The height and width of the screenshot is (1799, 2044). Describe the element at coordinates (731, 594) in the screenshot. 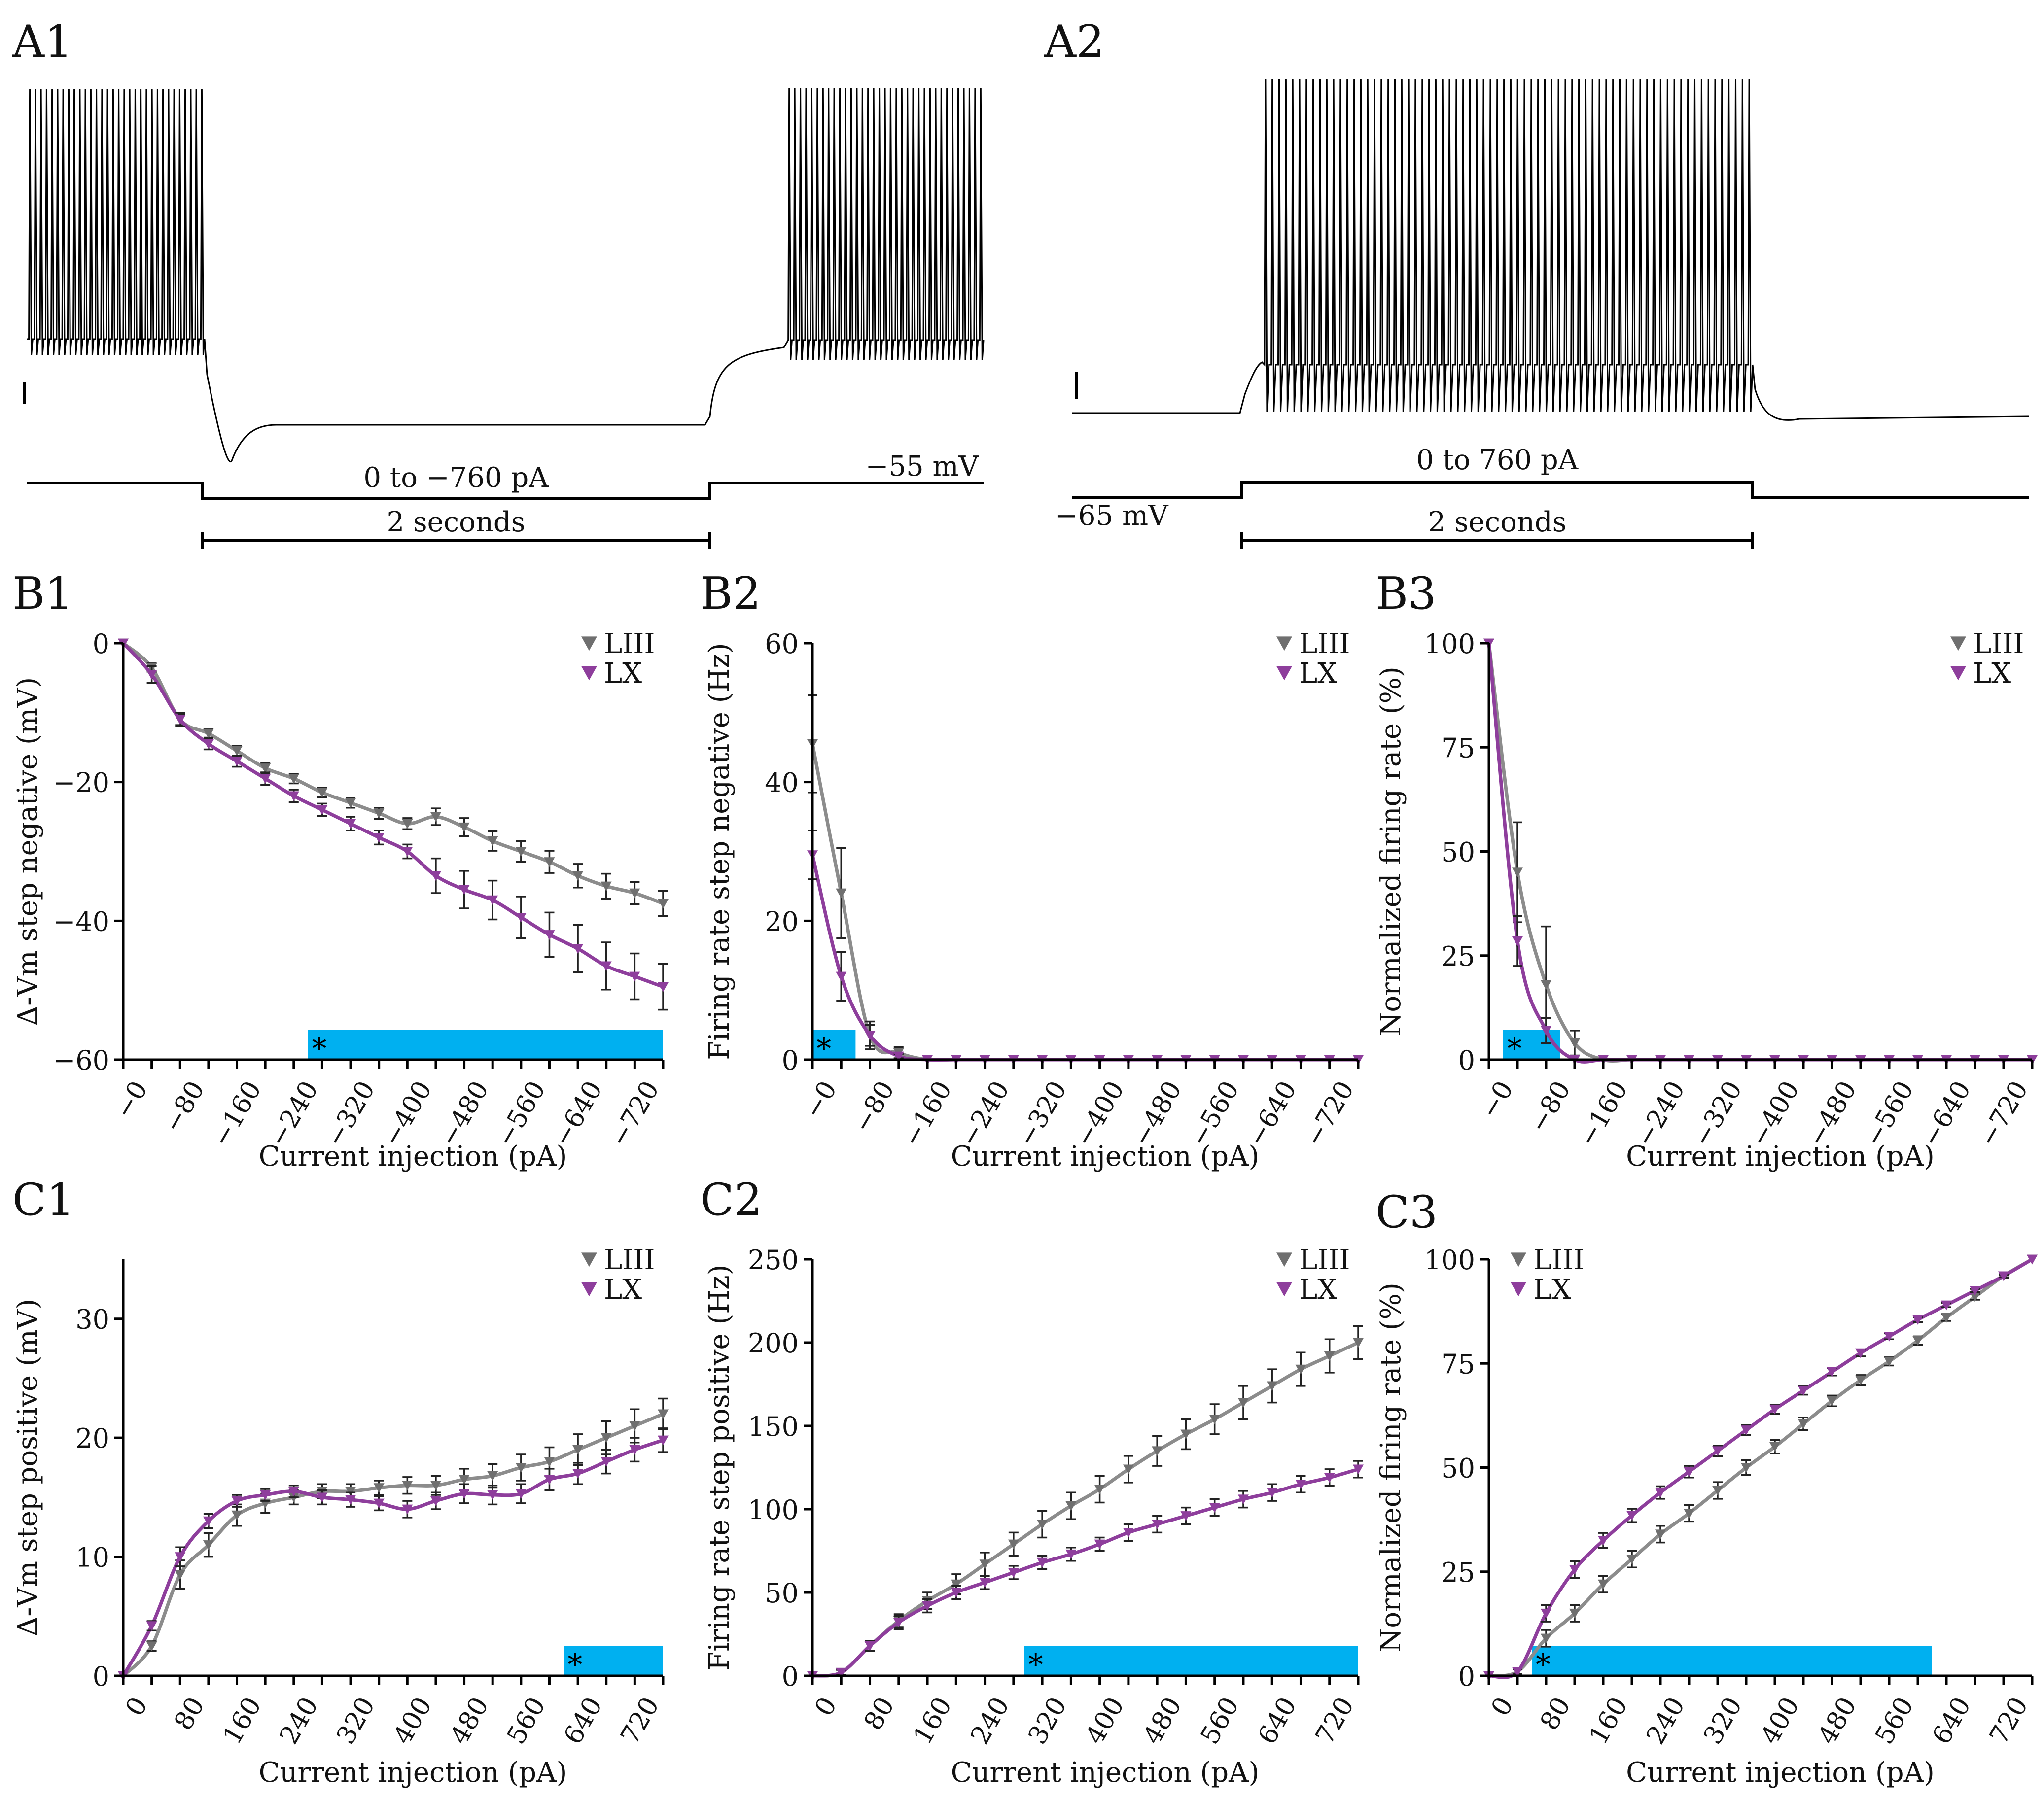

I see `panel-label: B2` at that location.